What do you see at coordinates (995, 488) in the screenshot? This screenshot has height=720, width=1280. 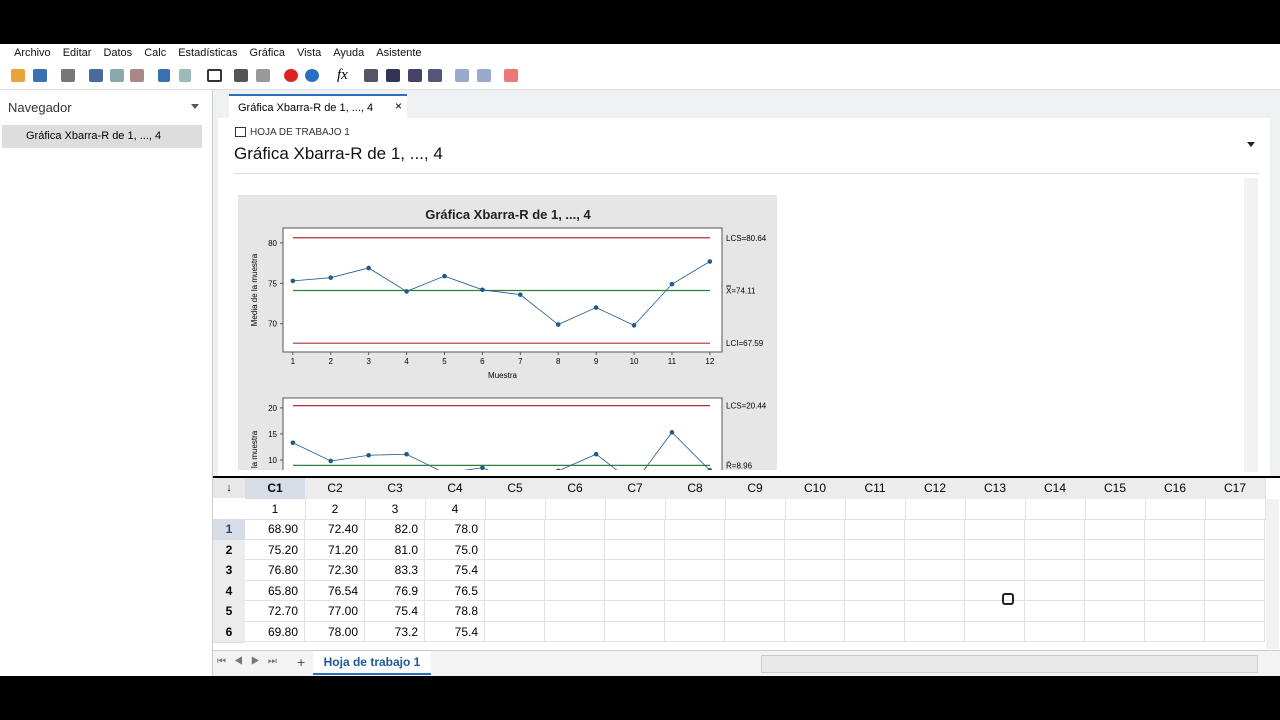 I see `column-header: C13` at bounding box center [995, 488].